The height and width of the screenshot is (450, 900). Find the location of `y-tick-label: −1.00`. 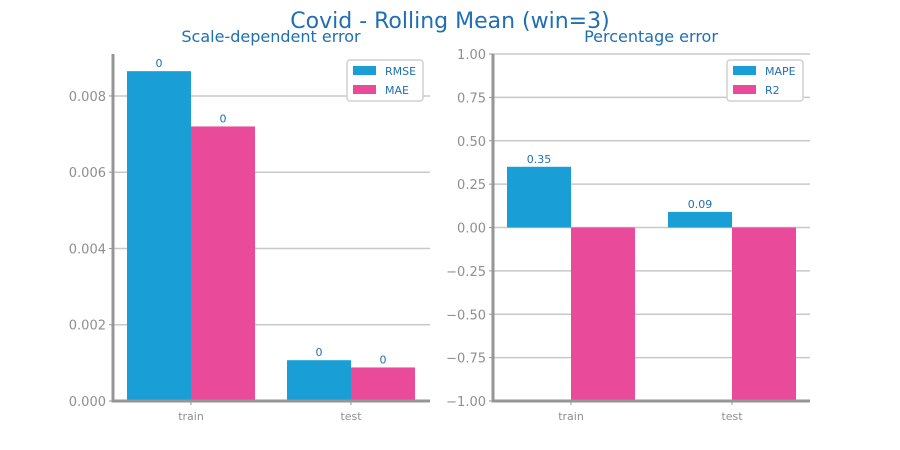

y-tick-label: −1.00 is located at coordinates (466, 402).